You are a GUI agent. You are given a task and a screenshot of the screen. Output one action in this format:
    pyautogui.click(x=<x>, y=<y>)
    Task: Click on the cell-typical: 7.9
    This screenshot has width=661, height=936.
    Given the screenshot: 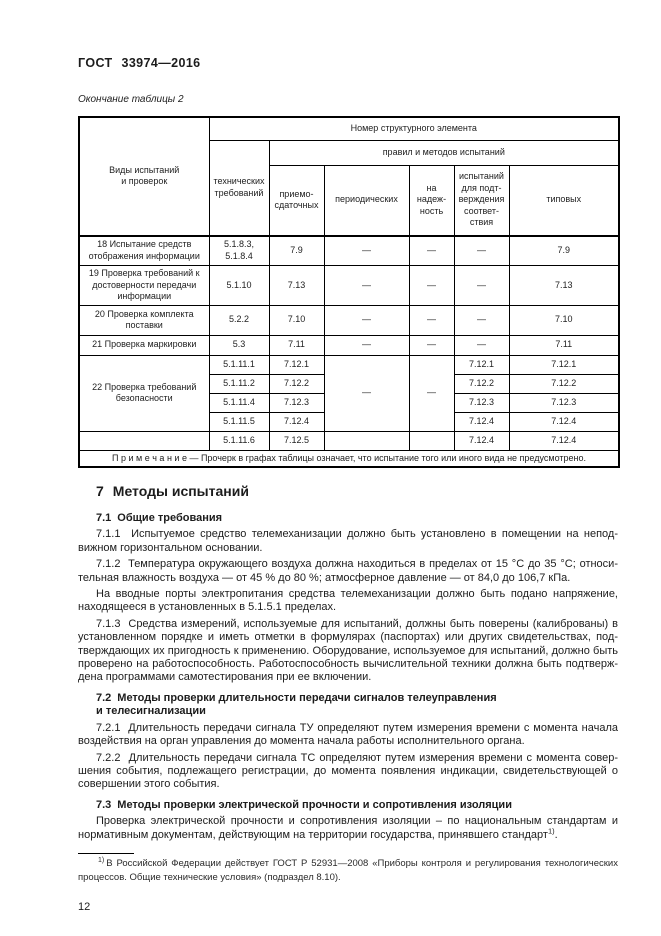 What is the action you would take?
    pyautogui.click(x=564, y=250)
    